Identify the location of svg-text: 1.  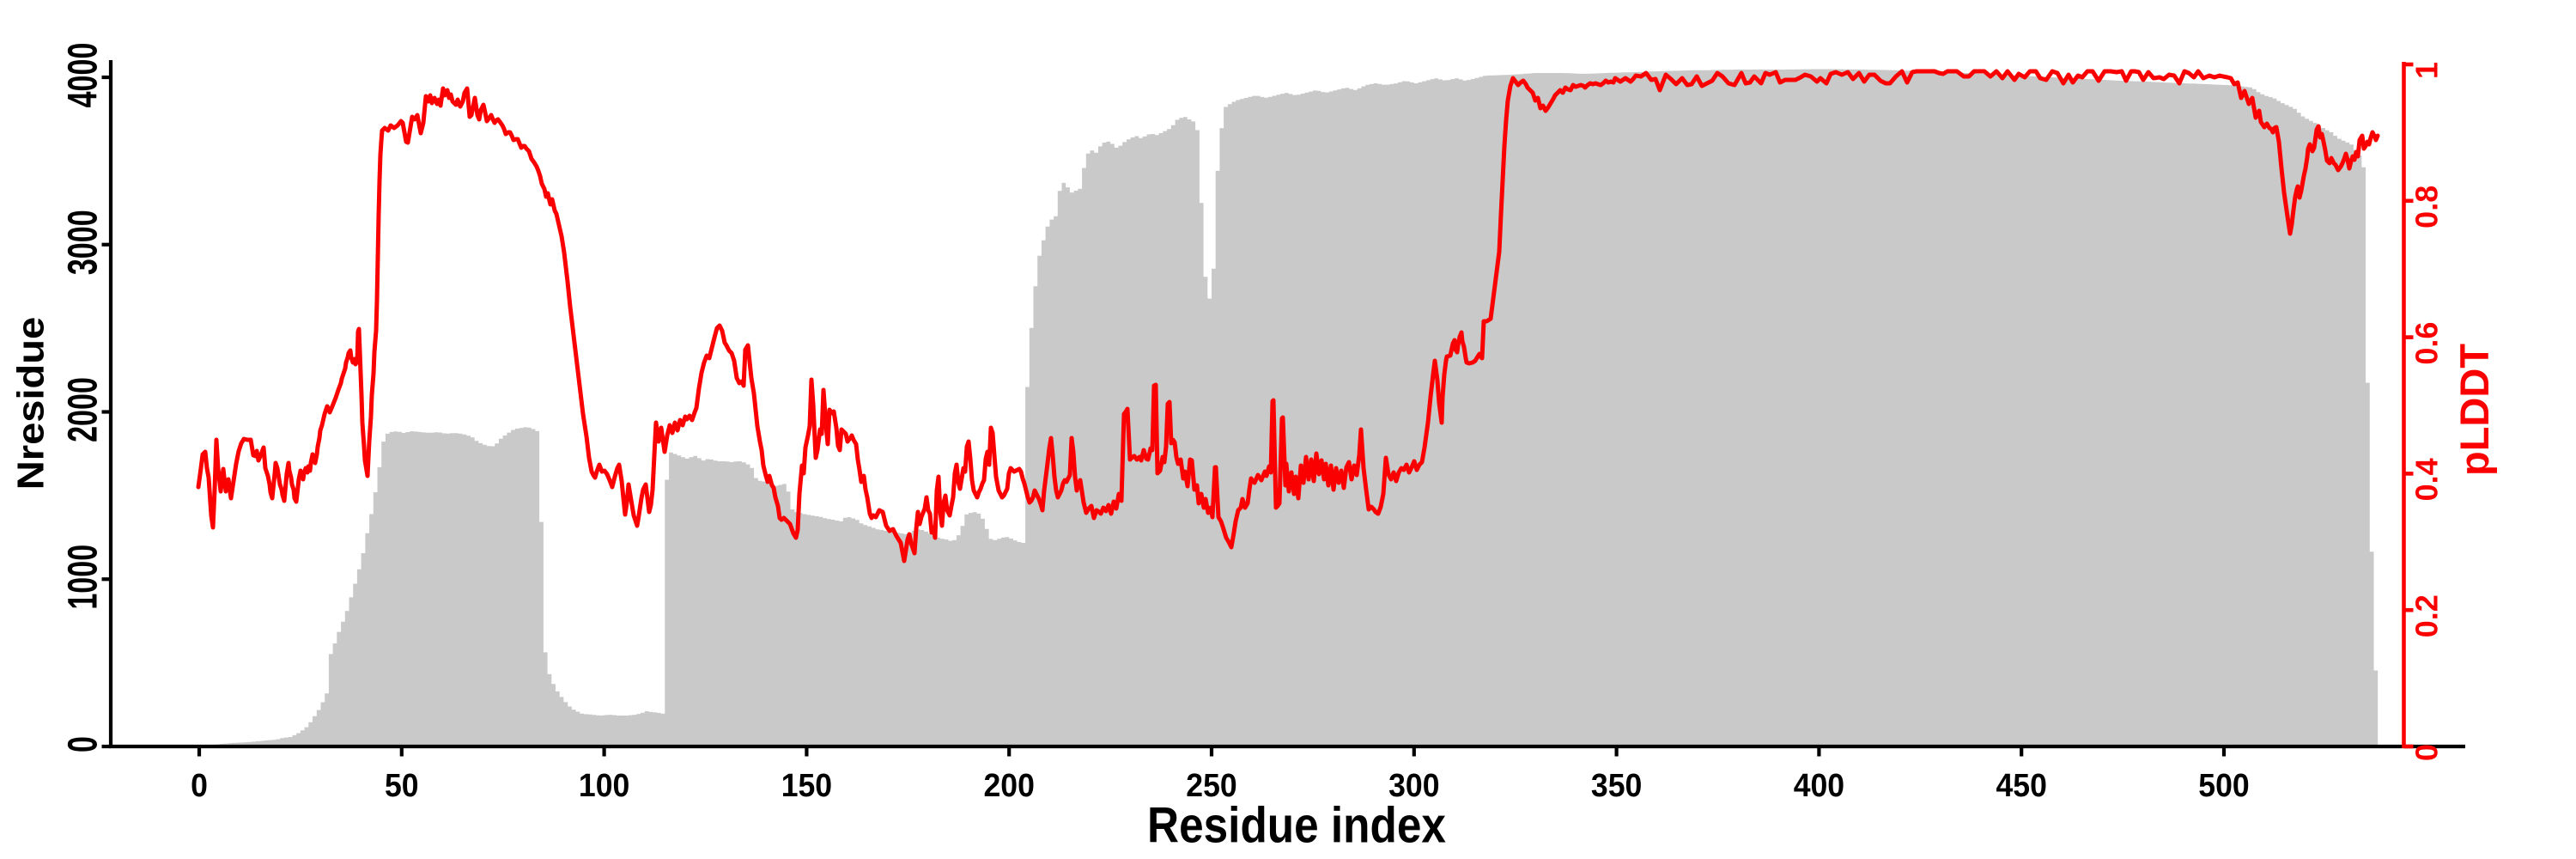
(2427, 71).